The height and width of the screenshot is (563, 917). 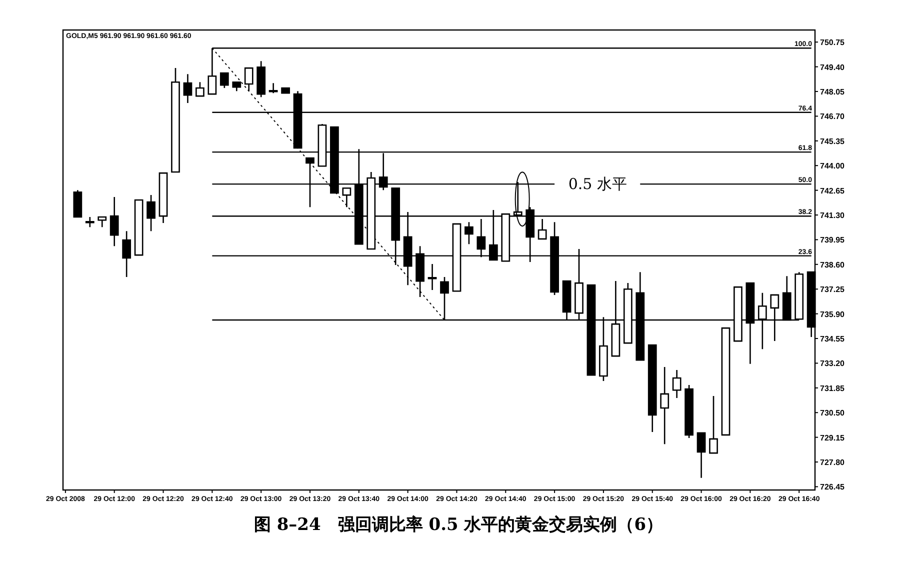 What do you see at coordinates (833, 141) in the screenshot?
I see `y-tick-label: 745.35` at bounding box center [833, 141].